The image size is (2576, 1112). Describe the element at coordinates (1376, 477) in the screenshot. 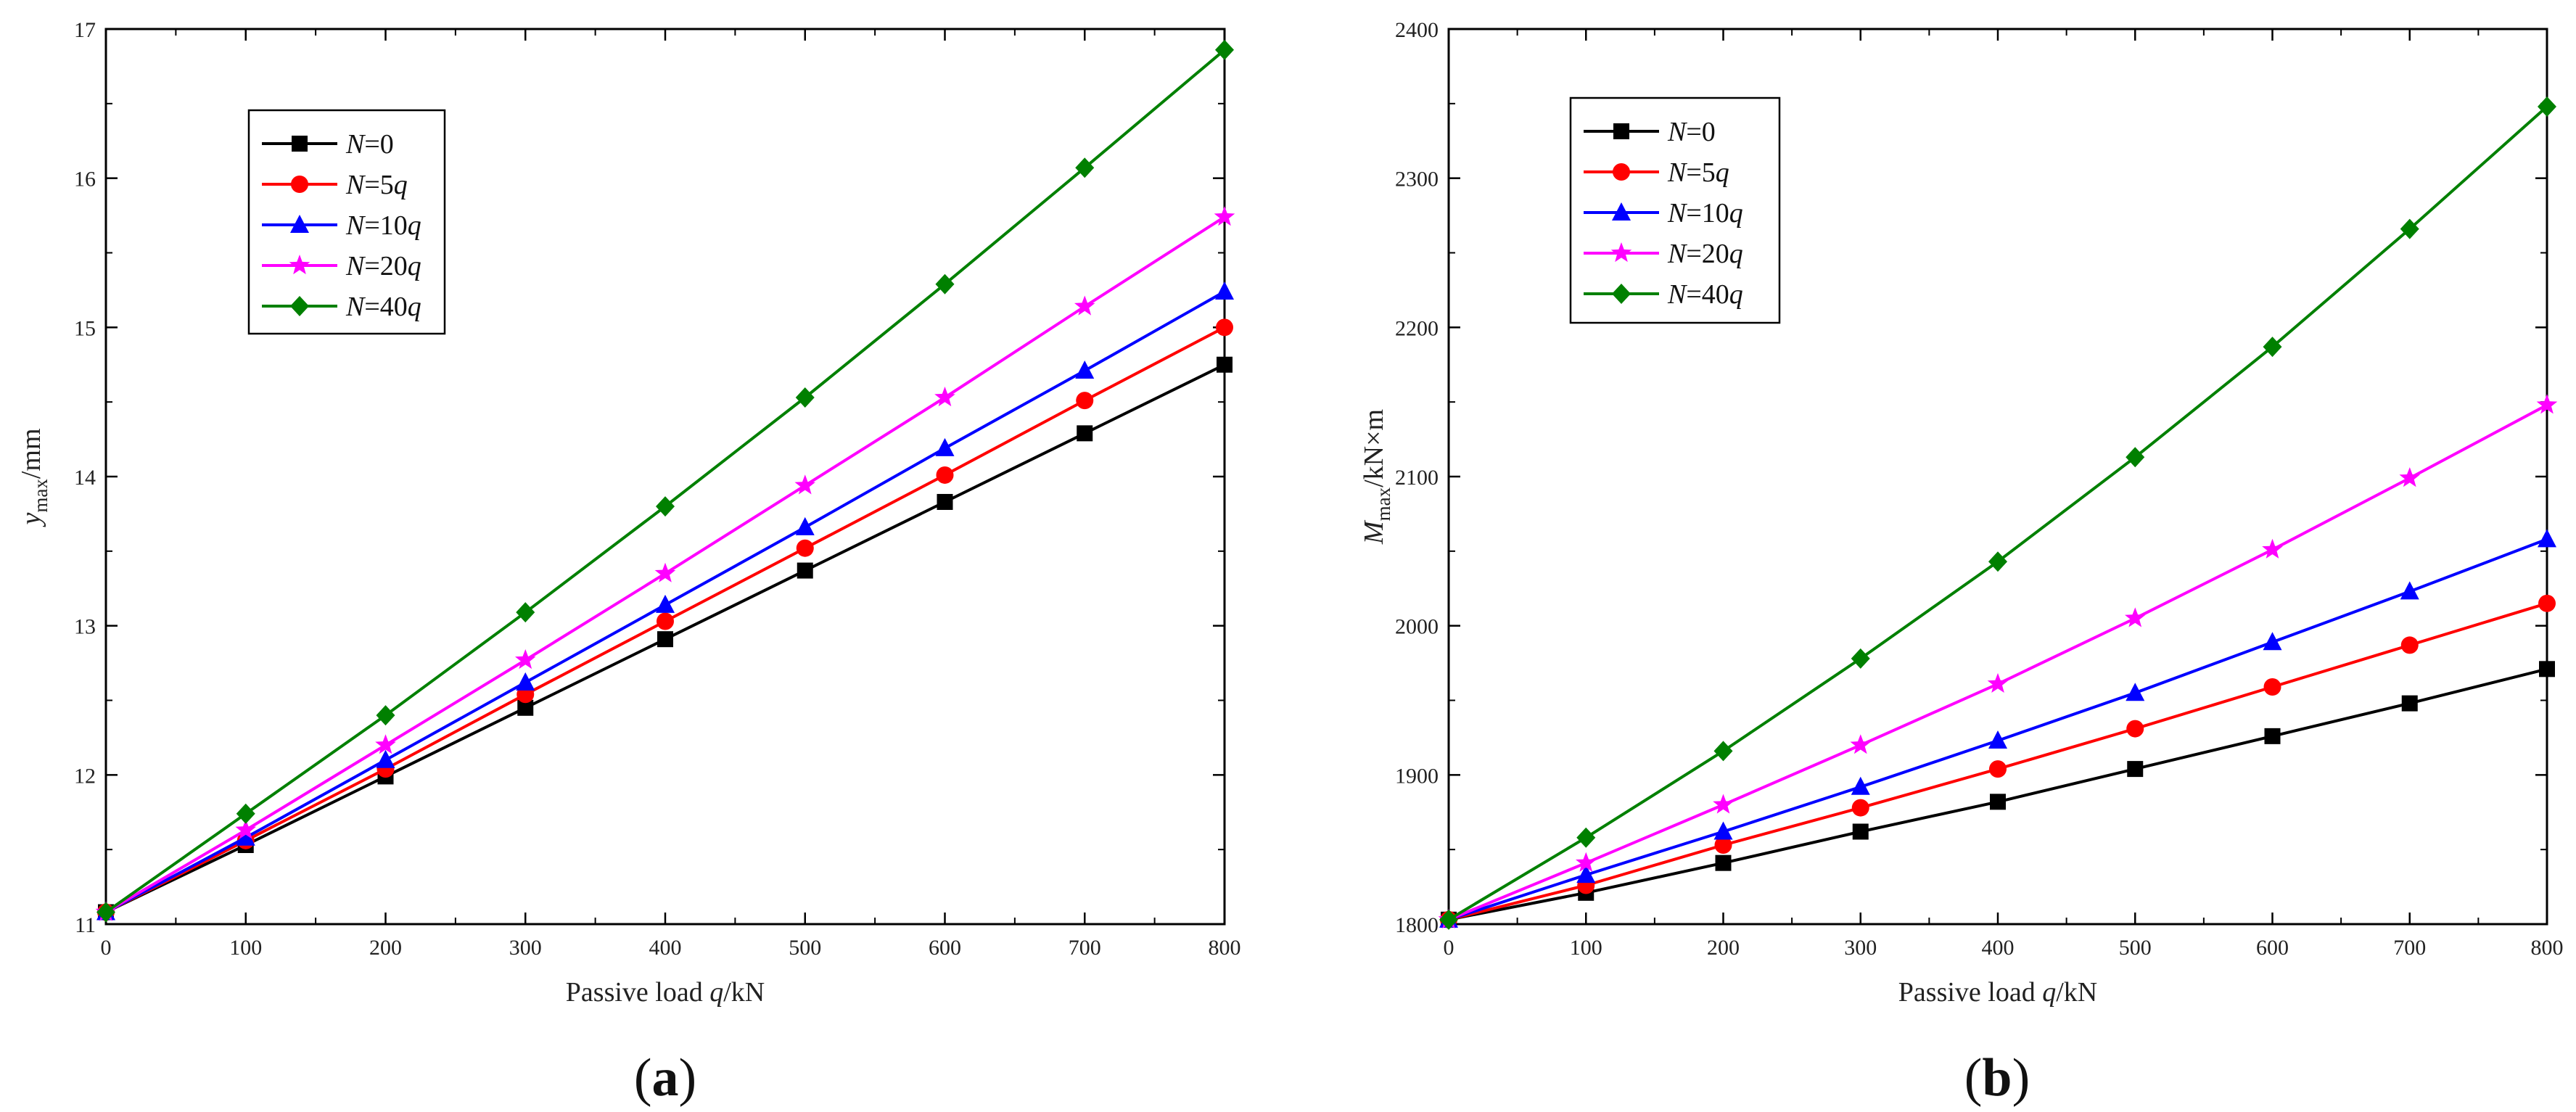

I see `y-axis-title: Mmax/kN×m` at that location.